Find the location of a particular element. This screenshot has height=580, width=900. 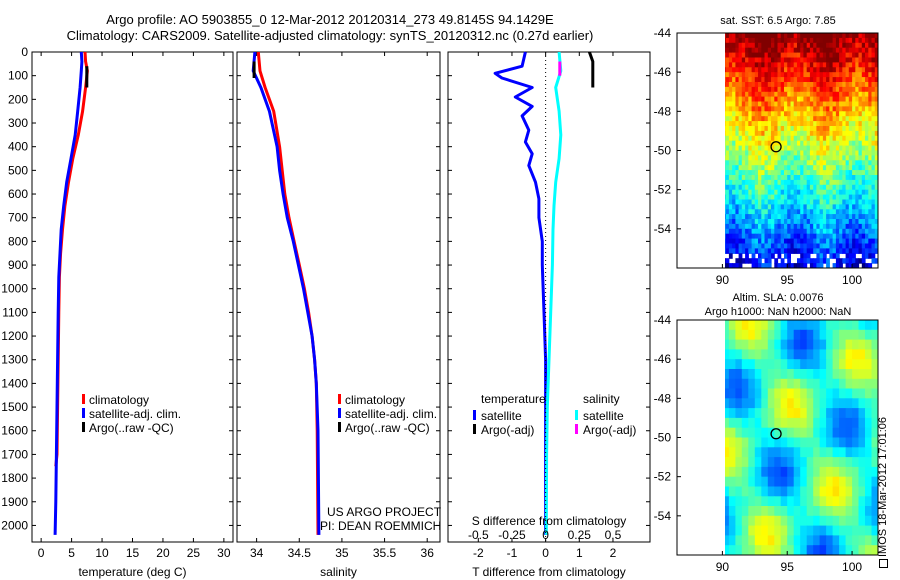

sdiff-tick-label: -0.5 is located at coordinates (478, 535).